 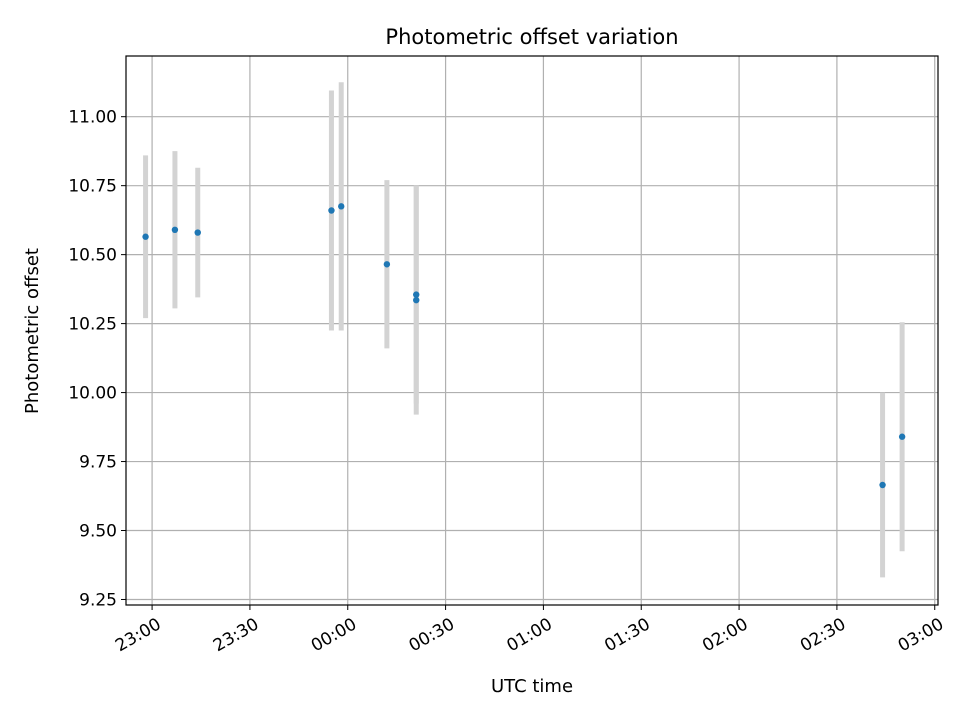 I want to click on chart-title: Photometric offset variation, so click(x=531, y=37).